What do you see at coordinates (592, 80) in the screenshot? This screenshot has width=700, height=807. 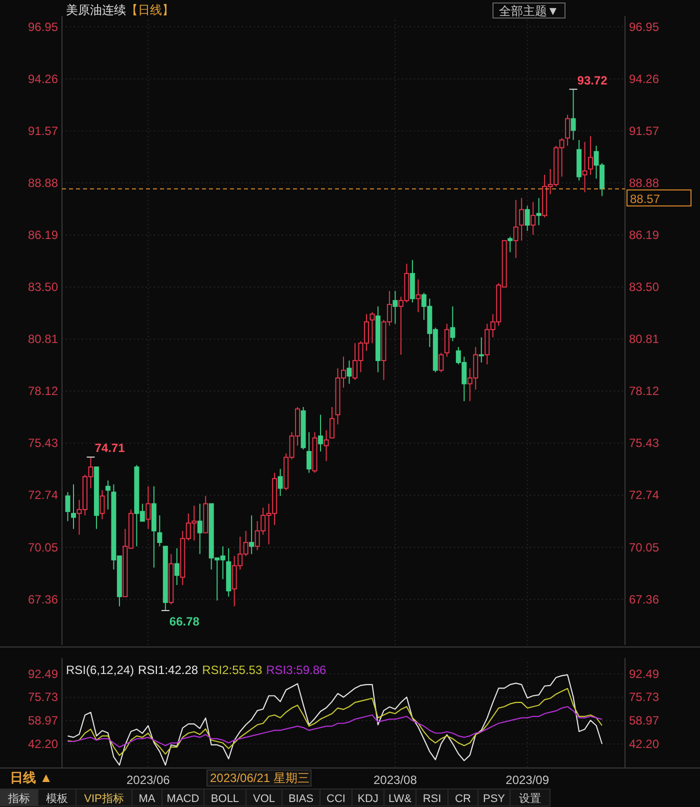 I see `annotation: 93.72` at bounding box center [592, 80].